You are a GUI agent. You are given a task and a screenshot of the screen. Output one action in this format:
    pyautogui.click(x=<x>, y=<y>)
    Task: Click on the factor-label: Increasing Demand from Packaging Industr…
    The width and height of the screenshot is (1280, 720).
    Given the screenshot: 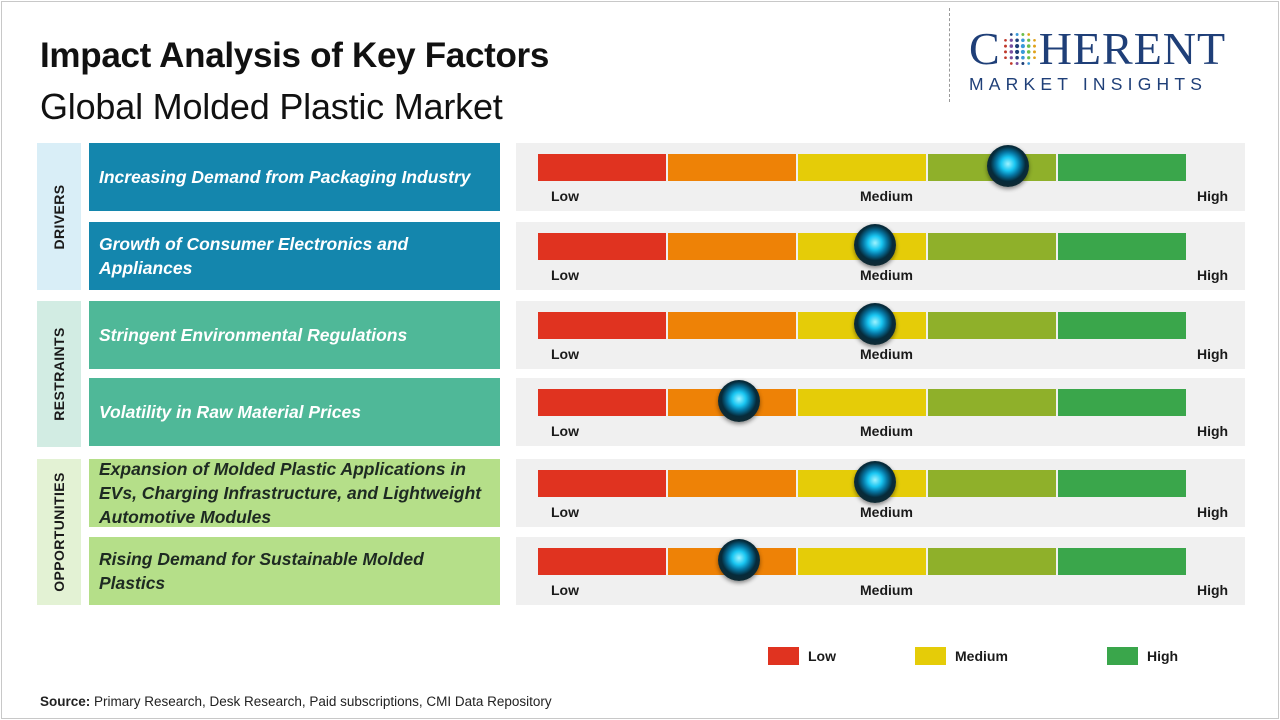 What is the action you would take?
    pyautogui.click(x=285, y=177)
    